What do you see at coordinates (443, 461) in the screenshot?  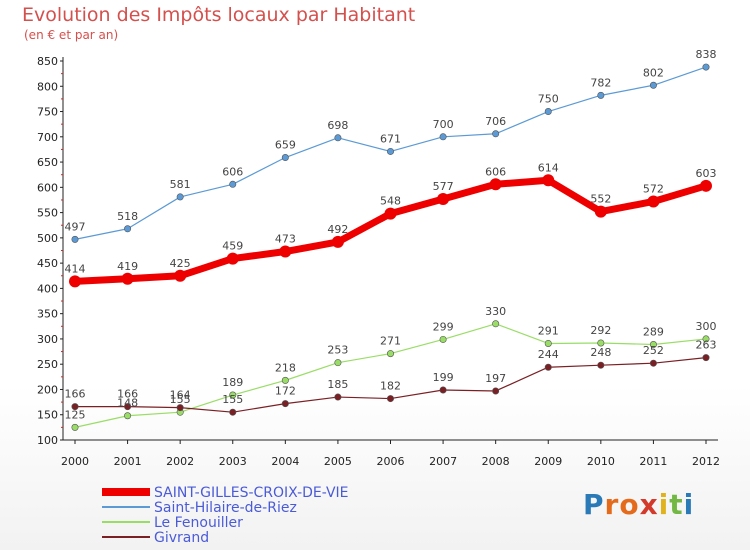 I see `x-tick-label: 2007` at bounding box center [443, 461].